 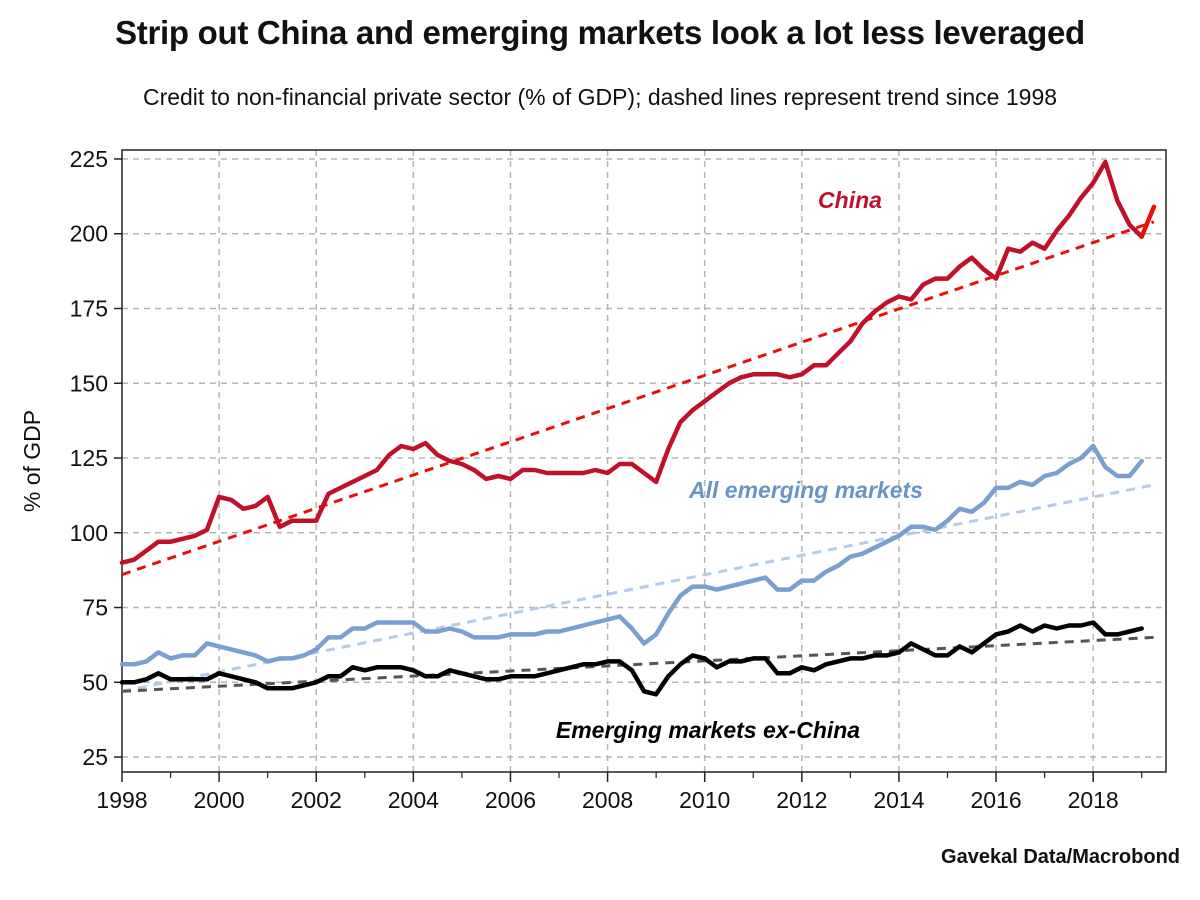 What do you see at coordinates (89, 458) in the screenshot?
I see `y-tick-label: 125` at bounding box center [89, 458].